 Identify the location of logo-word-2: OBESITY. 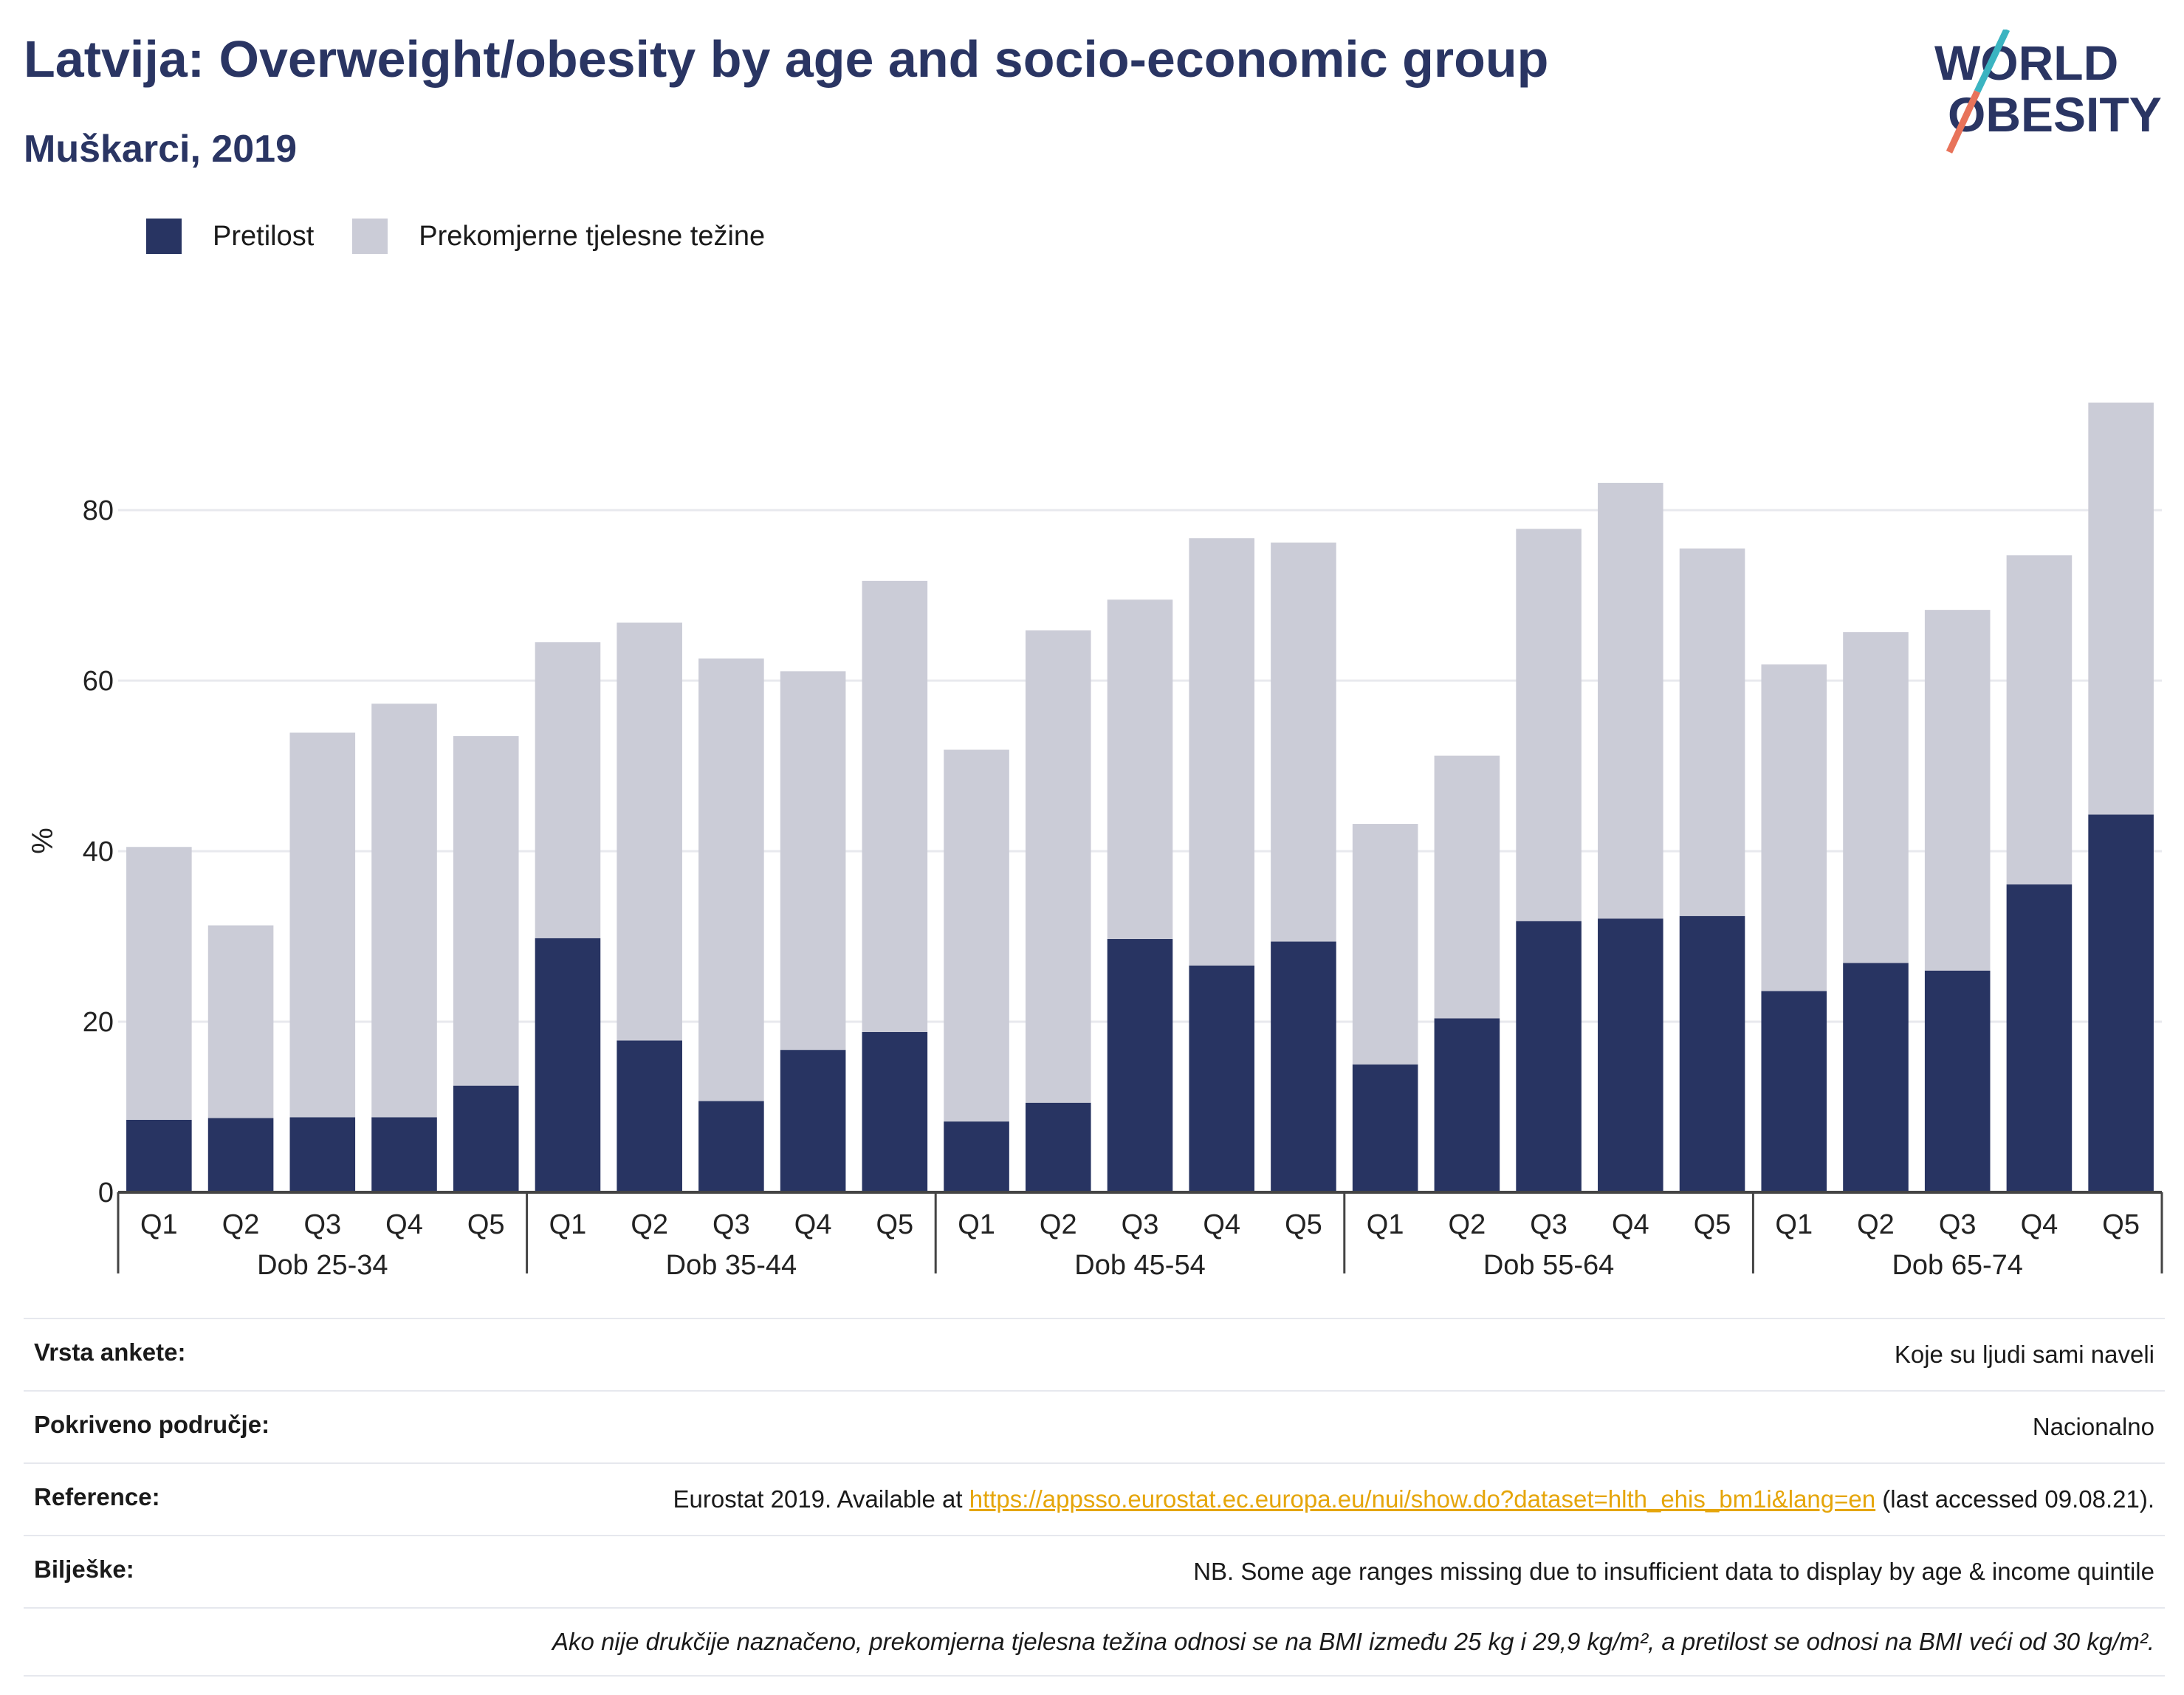
(2055, 114).